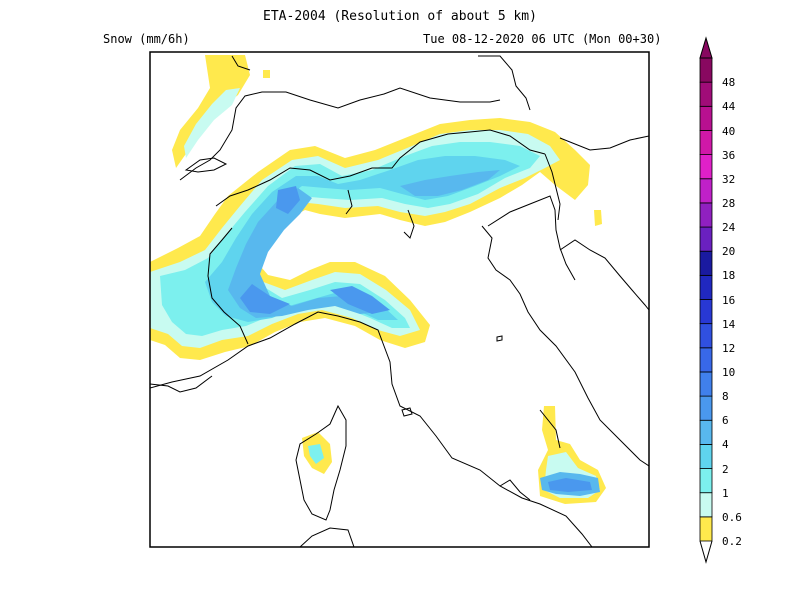 This screenshot has height=600, width=800. What do you see at coordinates (725, 421) in the screenshot?
I see `colorbar-label: 6` at bounding box center [725, 421].